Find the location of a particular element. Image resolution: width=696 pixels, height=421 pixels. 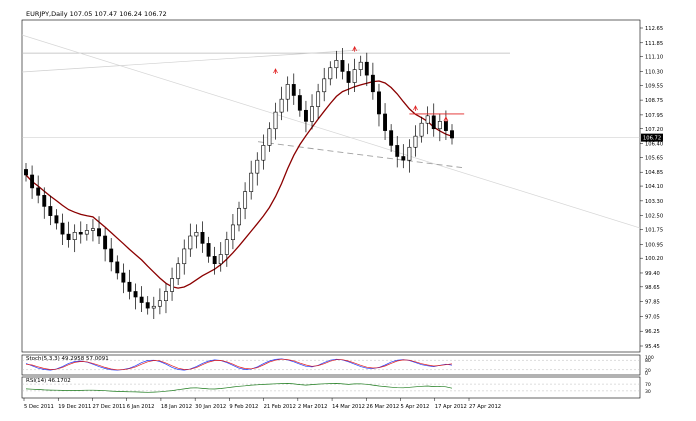

stoch-panel-frame is located at coordinates (331, 365).